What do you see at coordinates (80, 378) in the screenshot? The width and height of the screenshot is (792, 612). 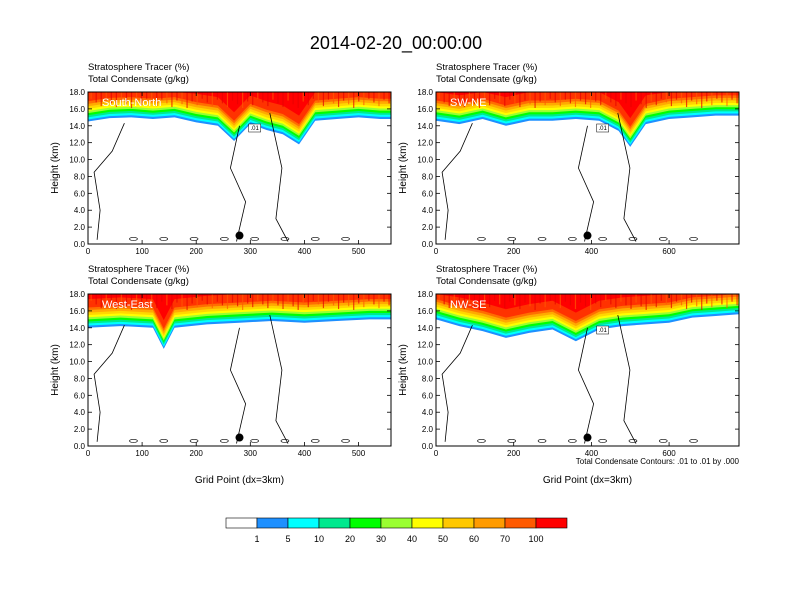 I see `y-tick-label: 8.0` at bounding box center [80, 378].